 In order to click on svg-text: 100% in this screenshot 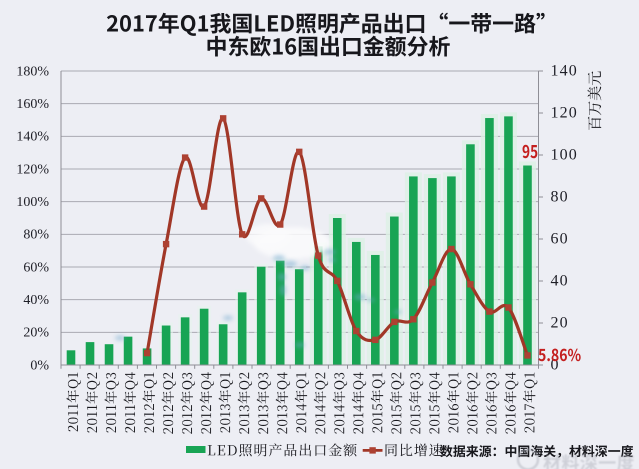, I will do `click(32, 202)`.